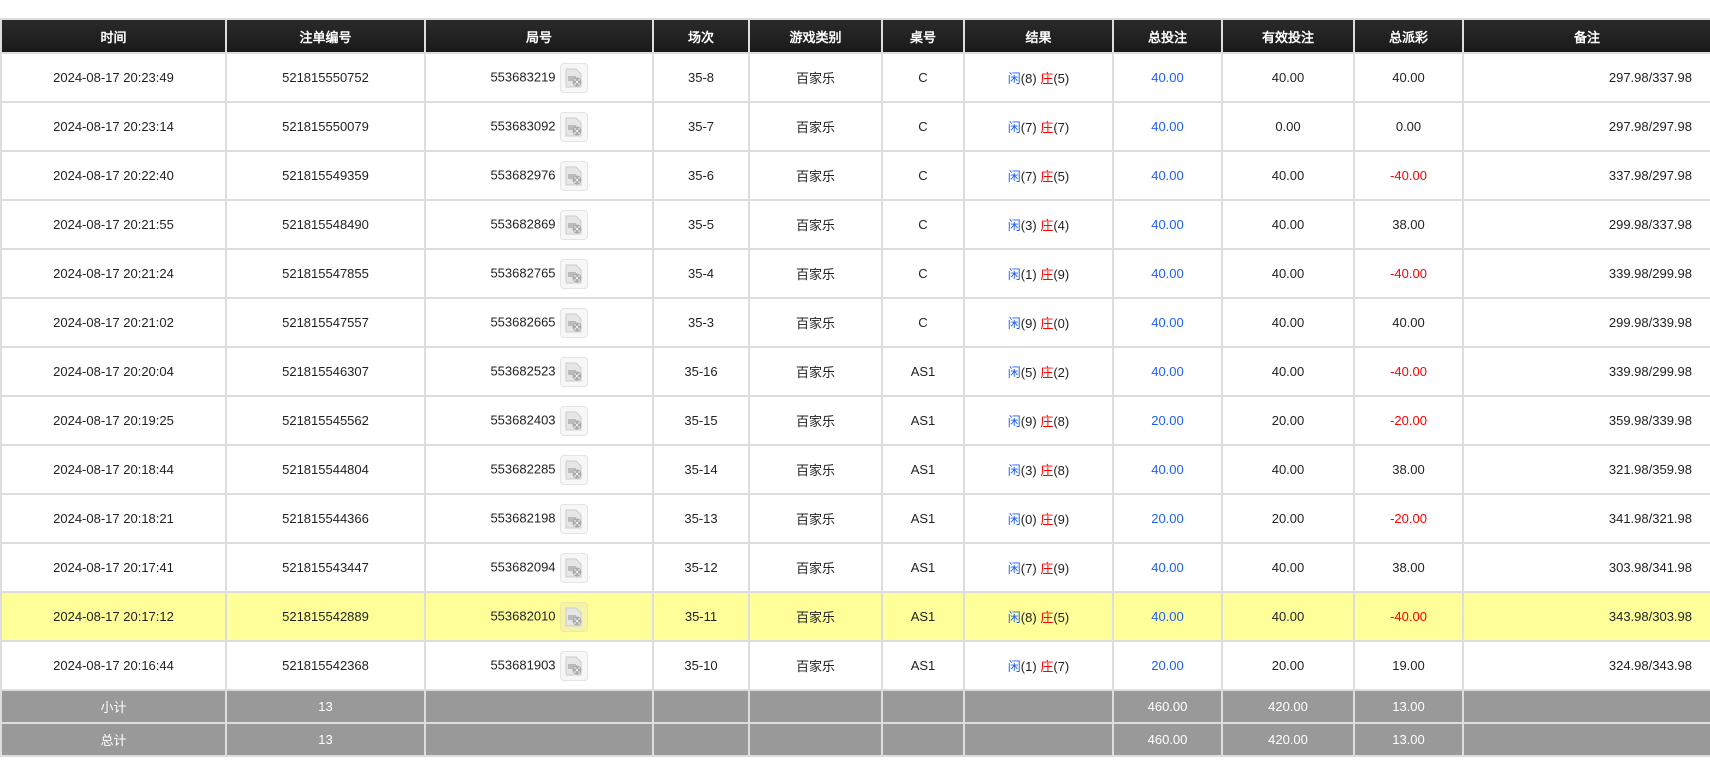  Describe the element at coordinates (523, 76) in the screenshot. I see `round-number: 553683219` at that location.